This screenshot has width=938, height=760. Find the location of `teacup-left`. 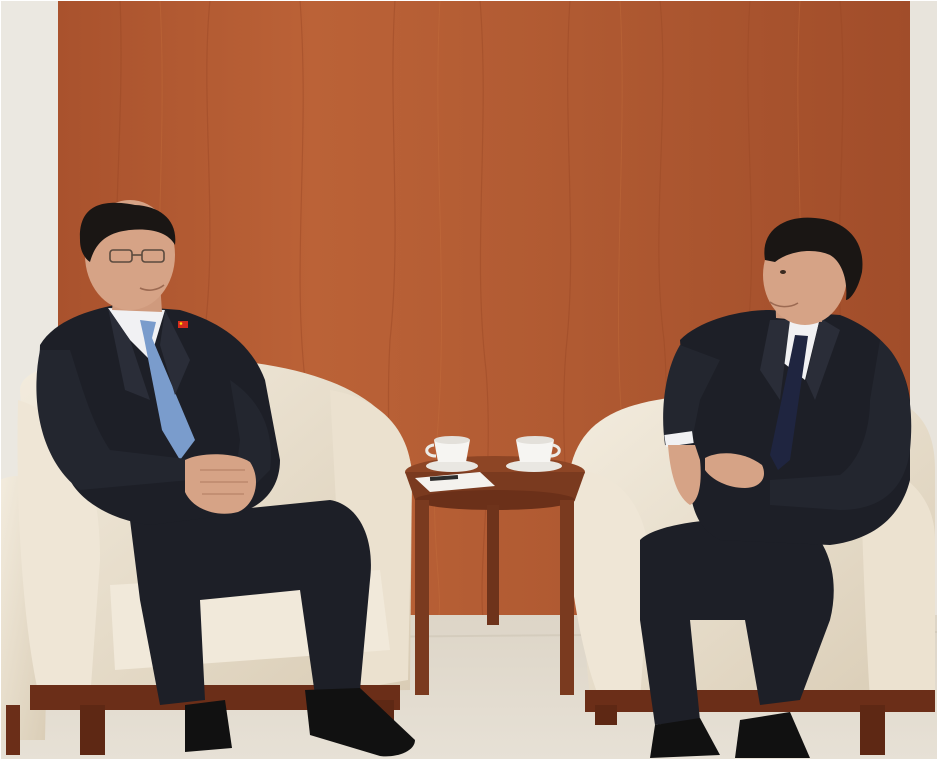

teacup-left is located at coordinates (451, 454).